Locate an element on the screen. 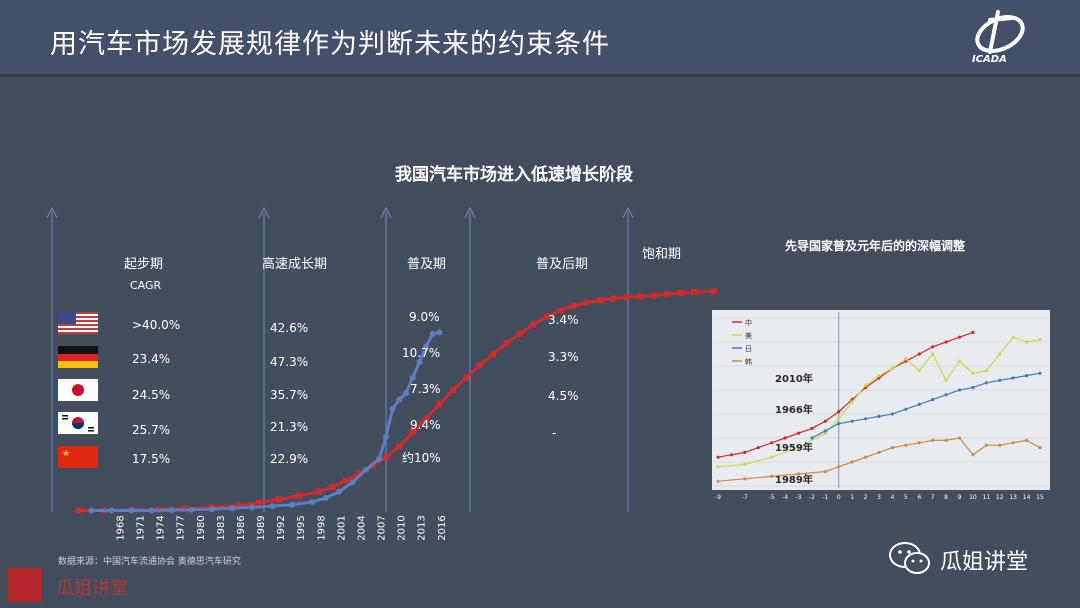 This screenshot has height=608, width=1080. x-tick-label: 1971 is located at coordinates (141, 527).